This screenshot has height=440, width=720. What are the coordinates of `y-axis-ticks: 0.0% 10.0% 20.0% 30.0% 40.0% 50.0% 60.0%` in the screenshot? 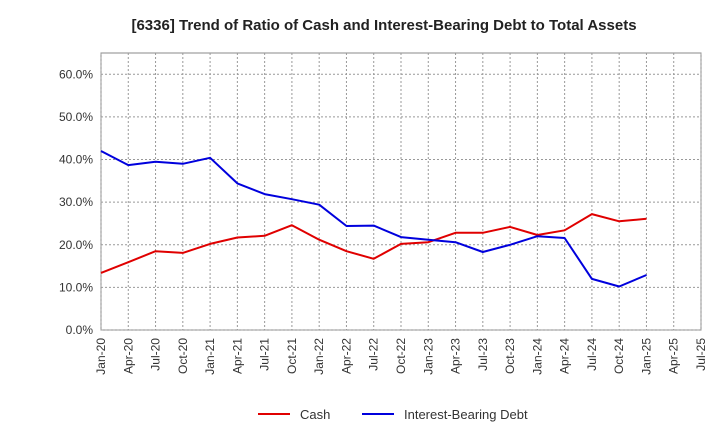 It's located at (76, 202).